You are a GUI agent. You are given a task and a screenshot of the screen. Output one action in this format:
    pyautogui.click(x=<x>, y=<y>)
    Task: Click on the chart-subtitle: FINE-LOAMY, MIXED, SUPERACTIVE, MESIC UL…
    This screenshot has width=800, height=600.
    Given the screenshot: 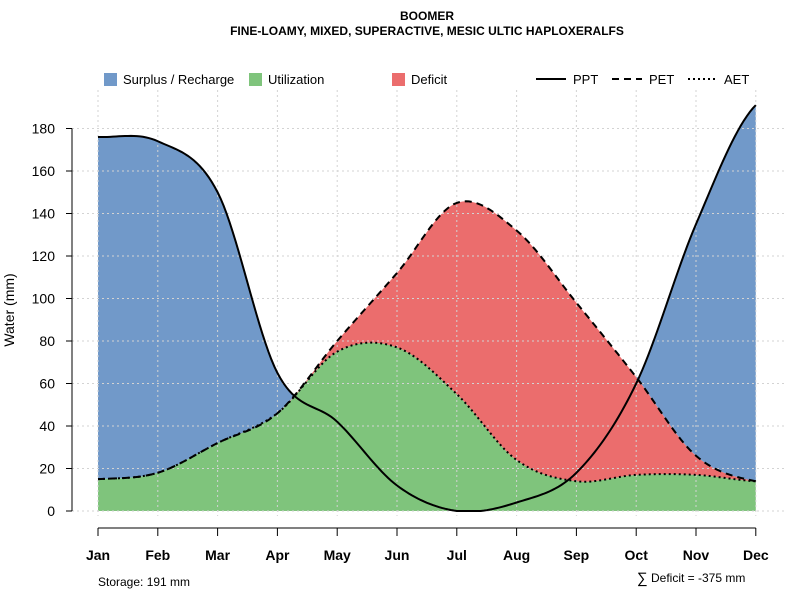 What is the action you would take?
    pyautogui.click(x=427, y=31)
    